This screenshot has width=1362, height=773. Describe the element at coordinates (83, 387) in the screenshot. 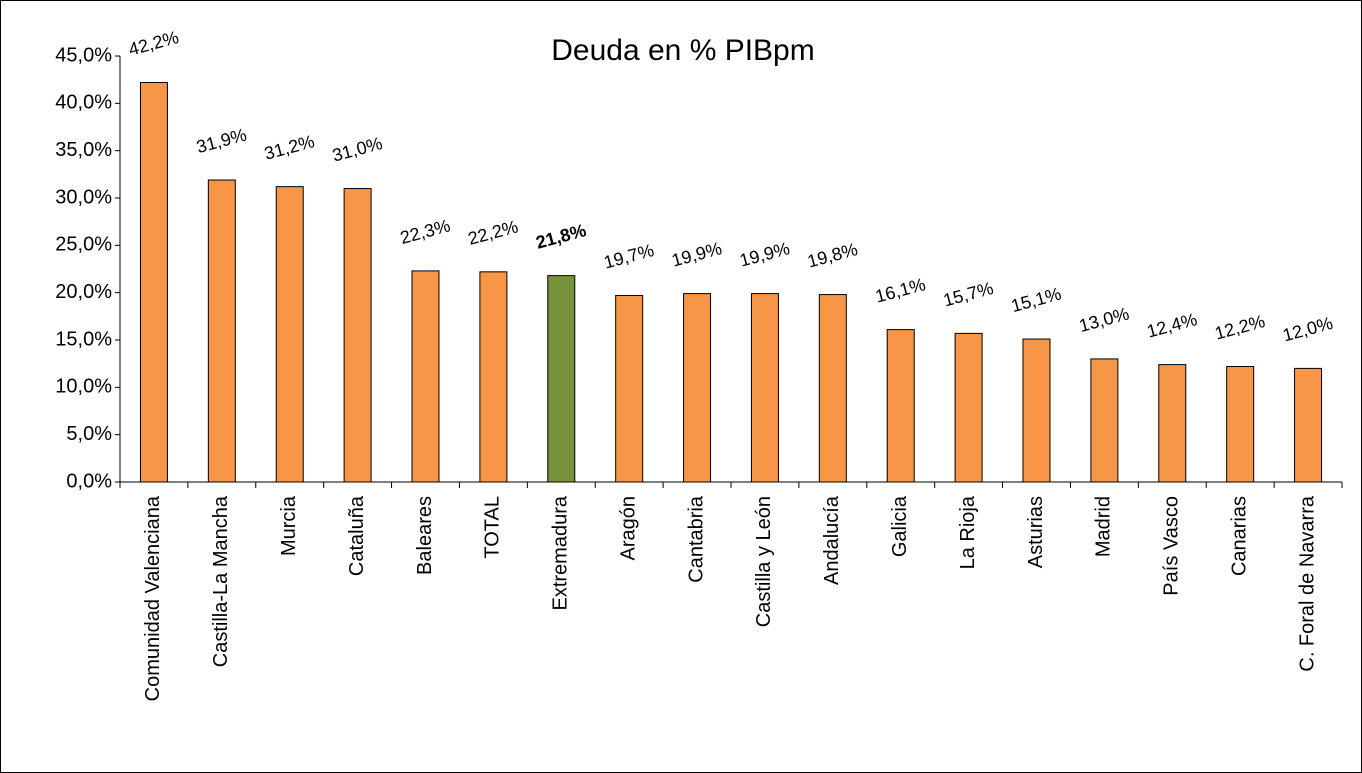

I see `y-tick-label: 10,0%` at that location.